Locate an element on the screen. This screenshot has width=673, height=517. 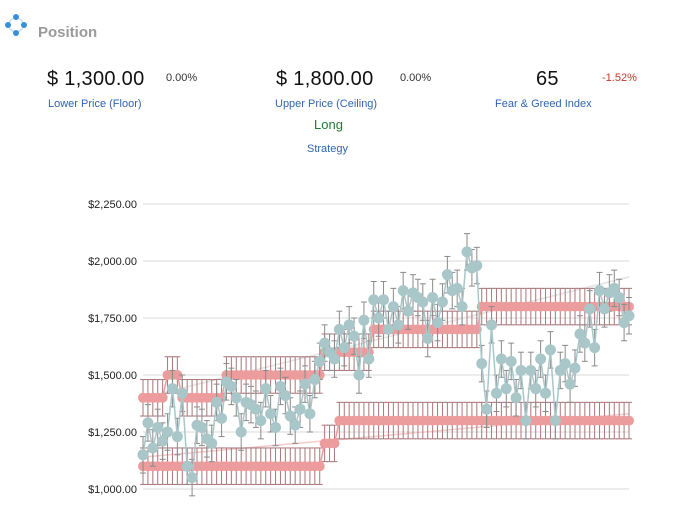
floor-price-value: $ 1,300.00 is located at coordinates (96, 79).